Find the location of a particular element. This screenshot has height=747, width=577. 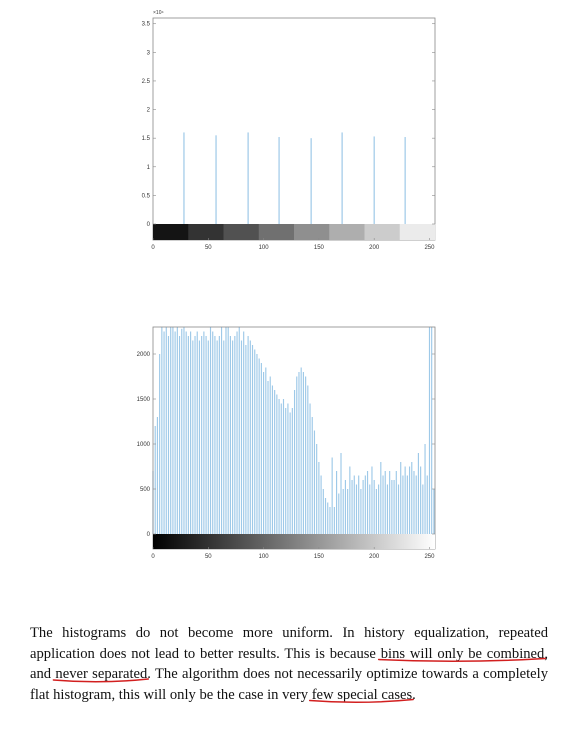

underlined-phrase-few-special-cases: few special cases is located at coordinates (362, 694).